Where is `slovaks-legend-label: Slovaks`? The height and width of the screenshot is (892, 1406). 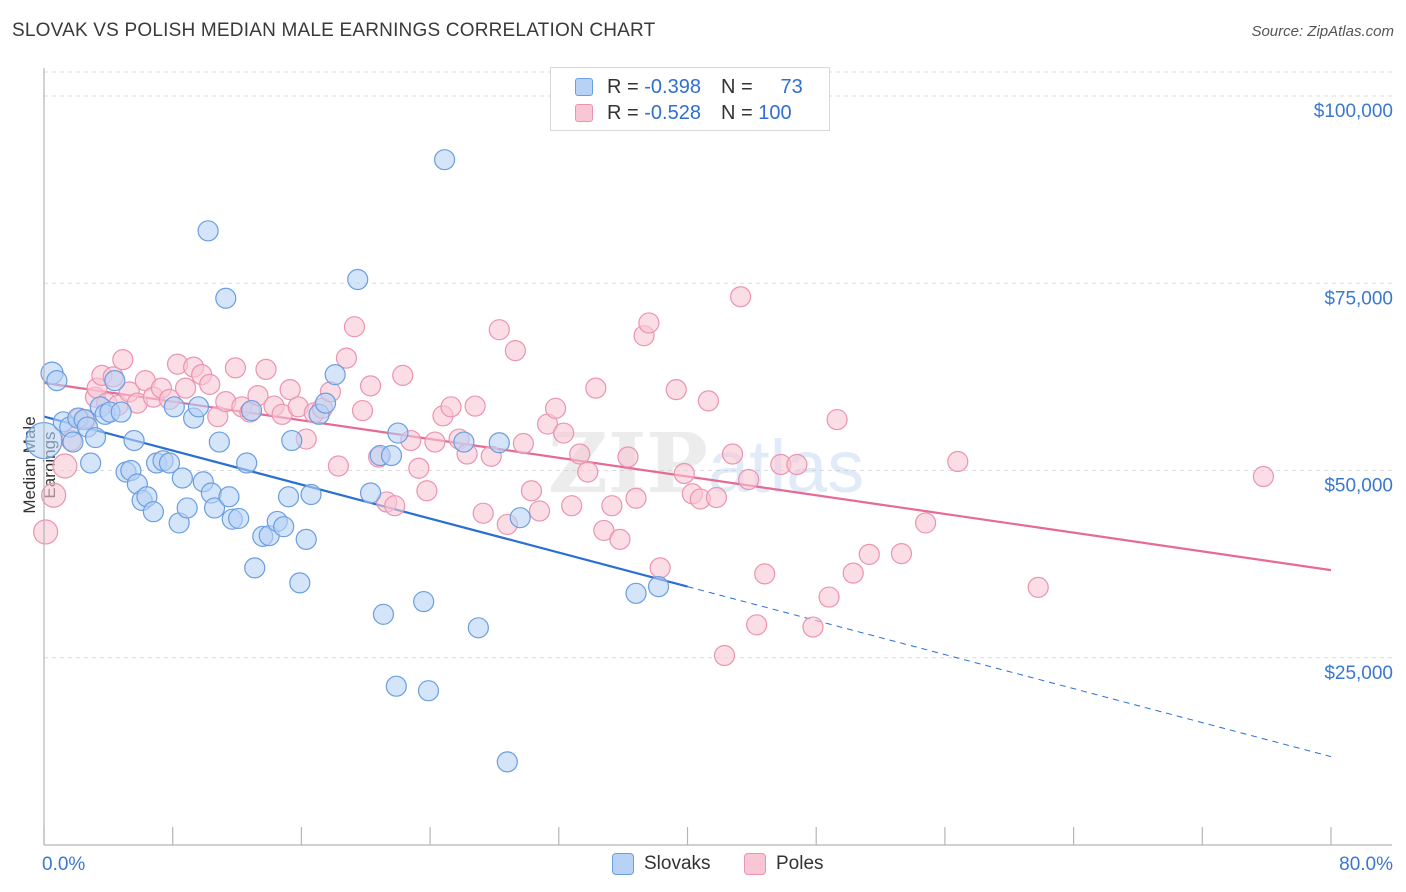 slovaks-legend-label: Slovaks is located at coordinates (677, 863).